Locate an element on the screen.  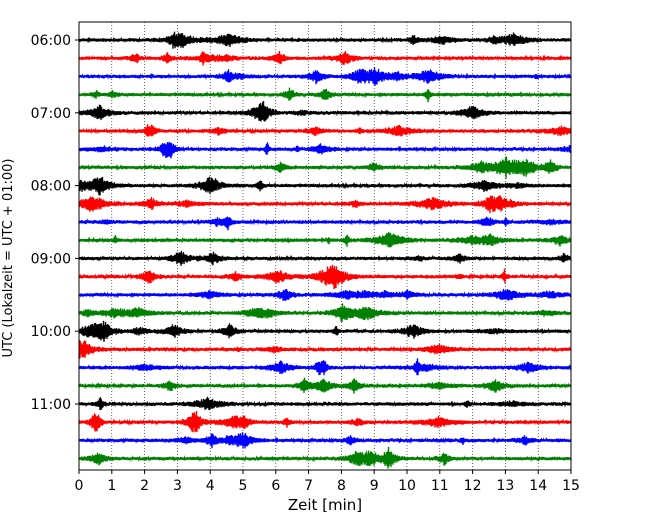
y-tick-label: 10:00 is located at coordinates (51, 332).